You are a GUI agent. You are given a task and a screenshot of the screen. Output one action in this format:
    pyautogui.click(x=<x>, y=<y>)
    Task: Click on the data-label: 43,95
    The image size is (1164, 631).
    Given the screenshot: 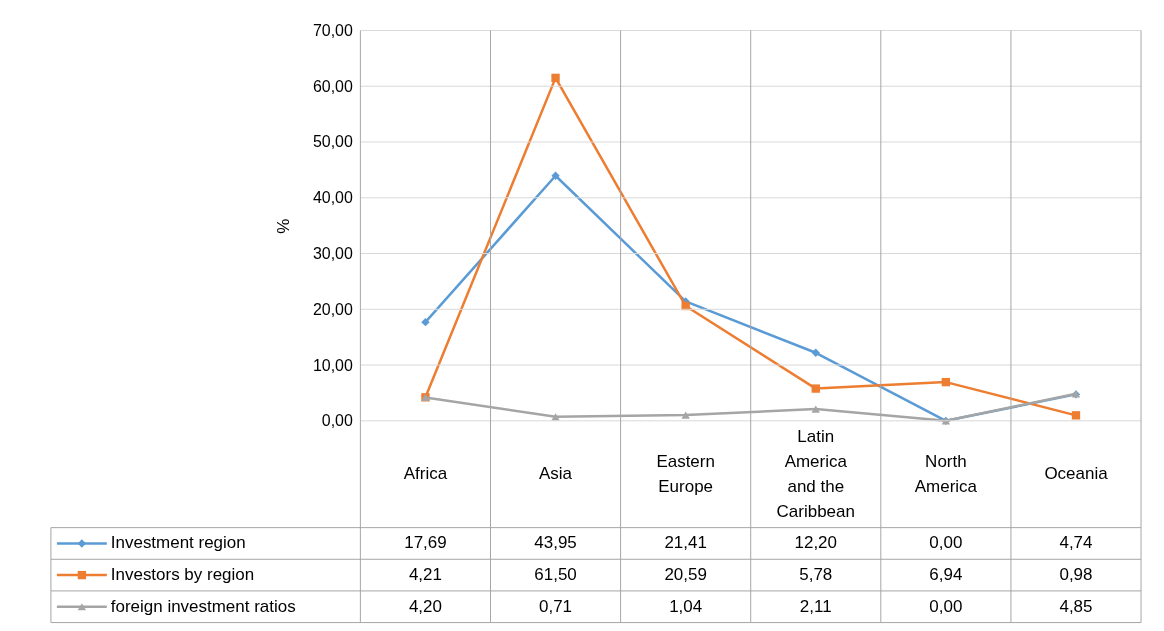 What is the action you would take?
    pyautogui.click(x=555, y=543)
    